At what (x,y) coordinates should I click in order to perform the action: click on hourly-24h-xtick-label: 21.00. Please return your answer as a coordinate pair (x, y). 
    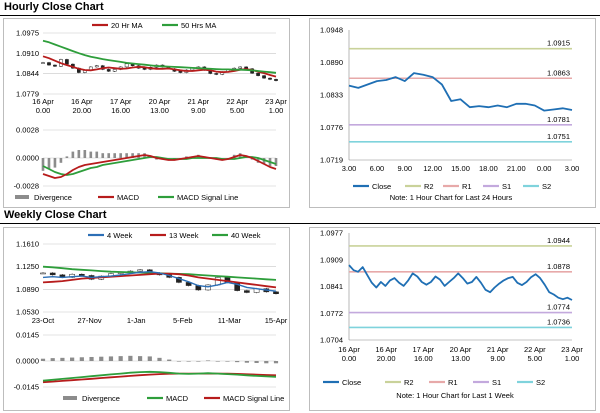
    Looking at the image, I should click on (516, 168).